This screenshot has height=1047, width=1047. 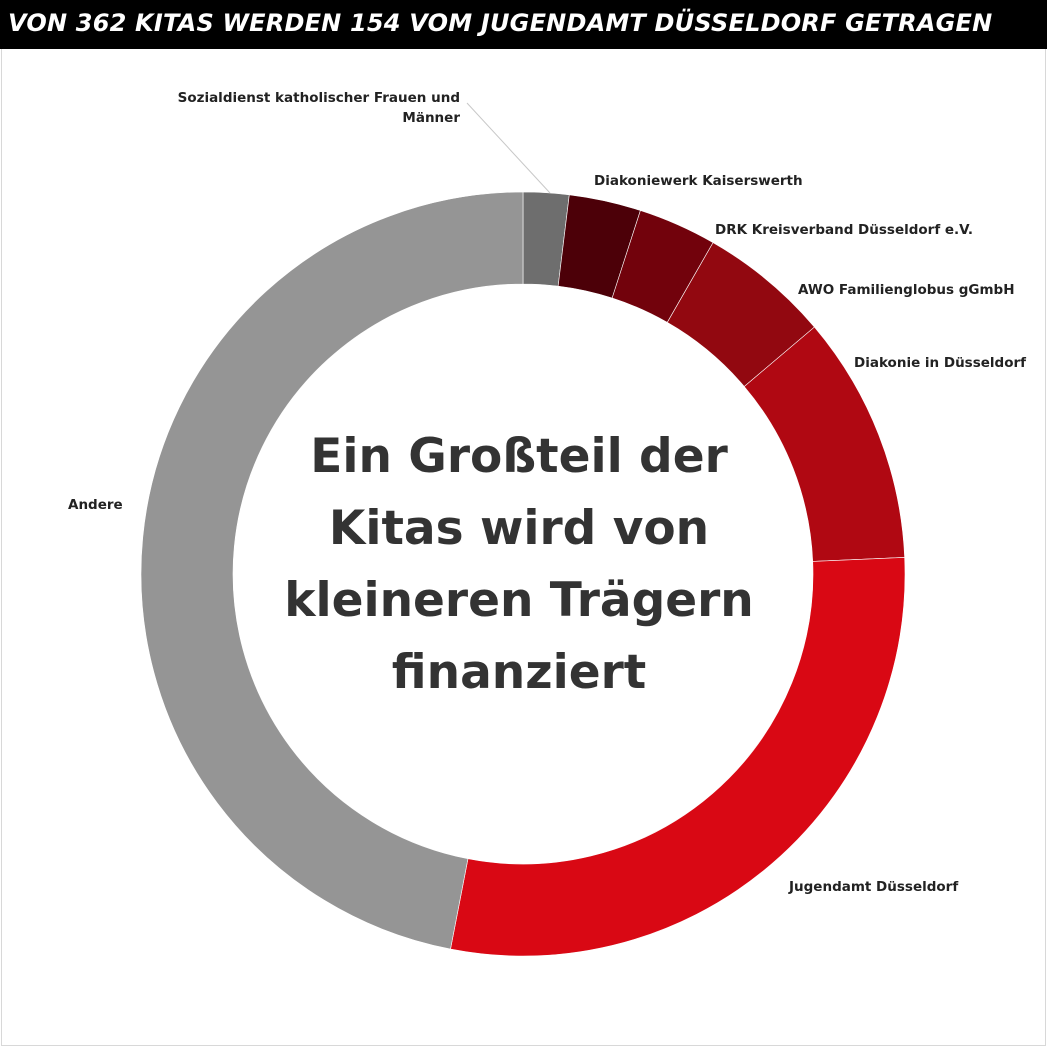 What do you see at coordinates (519, 672) in the screenshot?
I see `center-text-line-4: finanziert` at bounding box center [519, 672].